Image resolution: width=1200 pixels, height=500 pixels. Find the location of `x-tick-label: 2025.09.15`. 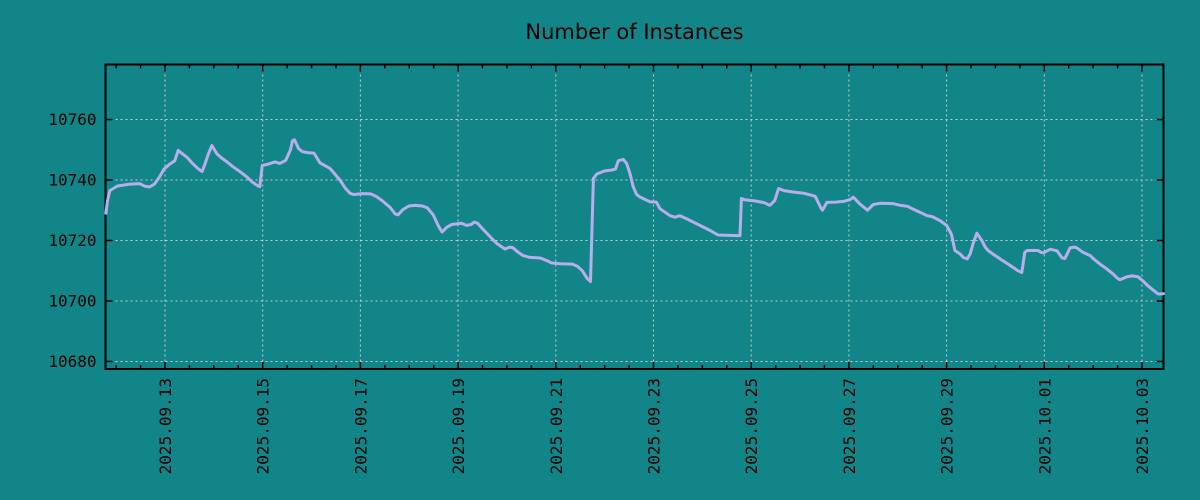

x-tick-label: 2025.09.15 is located at coordinates (263, 426).